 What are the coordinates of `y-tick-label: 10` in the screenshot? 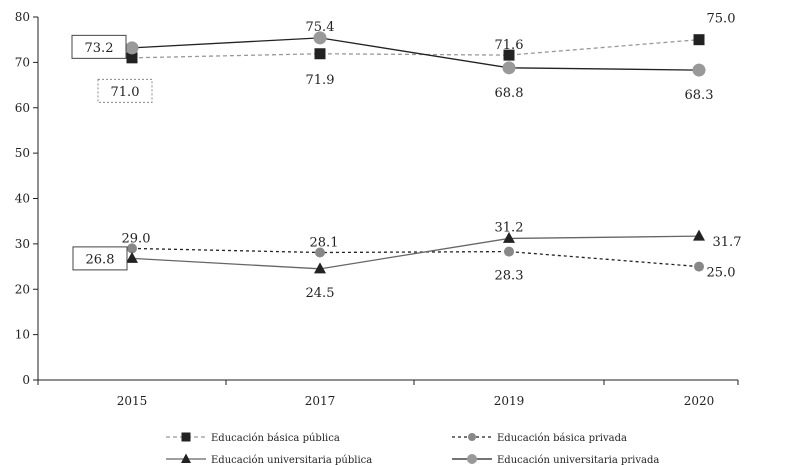 It's located at (22, 335).